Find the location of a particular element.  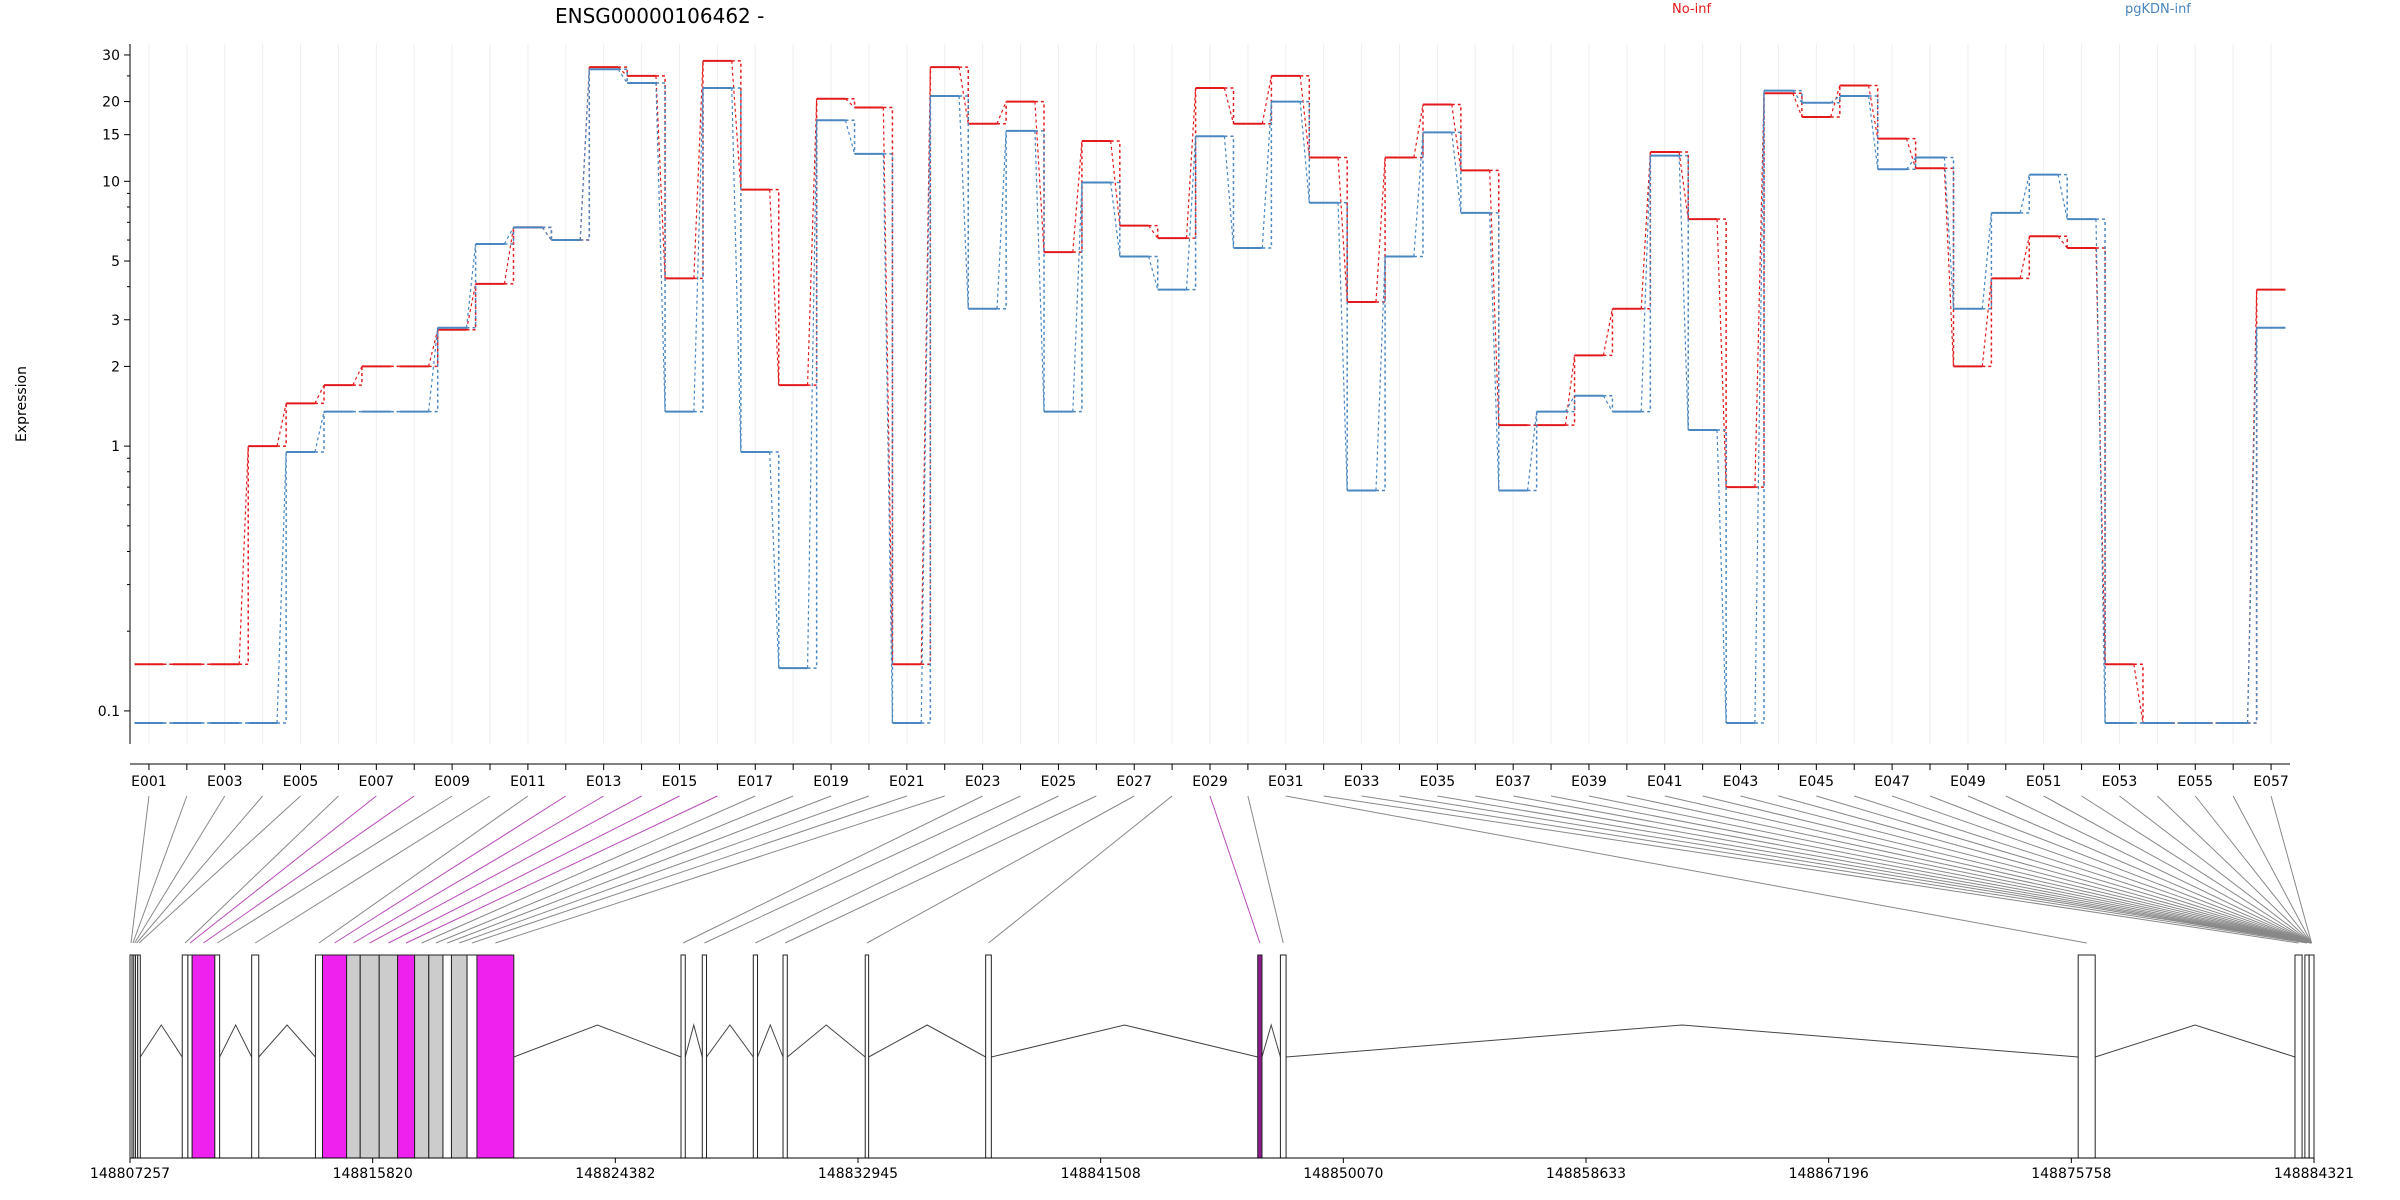

connector-e031 is located at coordinates (1686, 869).